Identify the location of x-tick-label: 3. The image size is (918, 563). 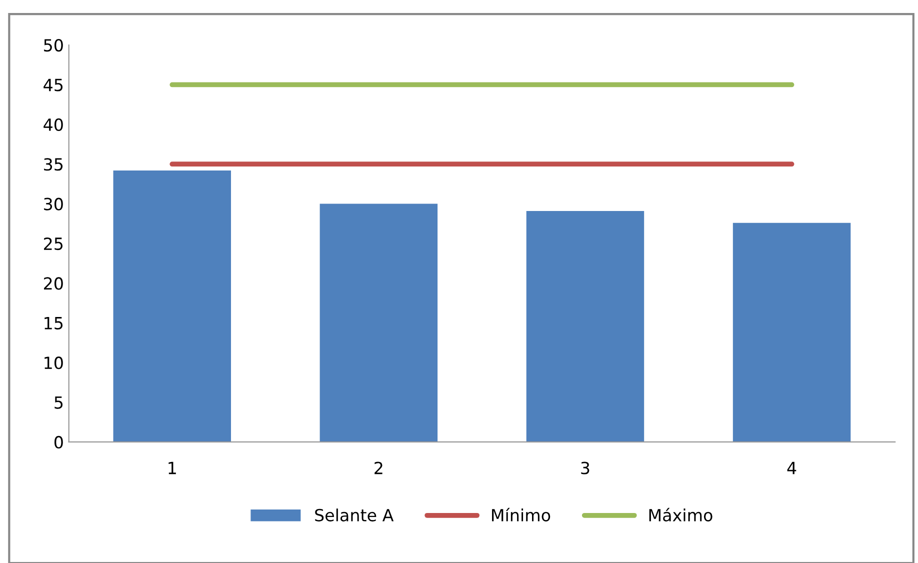
(585, 468).